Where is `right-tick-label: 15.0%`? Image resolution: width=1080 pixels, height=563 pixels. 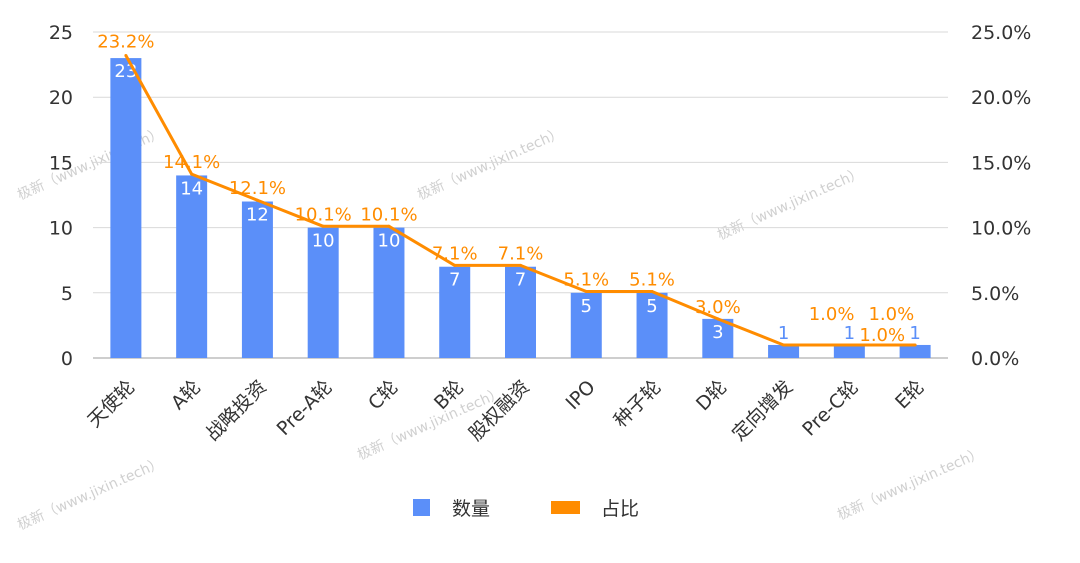 right-tick-label: 15.0% is located at coordinates (1001, 163).